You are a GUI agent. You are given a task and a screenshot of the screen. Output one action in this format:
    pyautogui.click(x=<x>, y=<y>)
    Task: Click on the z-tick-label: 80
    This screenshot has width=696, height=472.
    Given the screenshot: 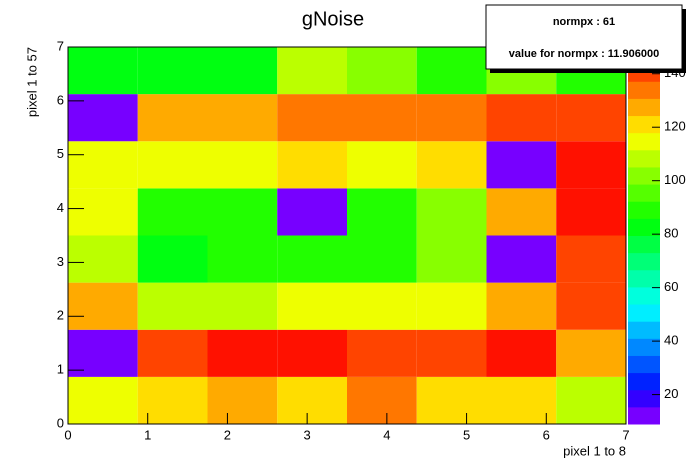 What is the action you would take?
    pyautogui.click(x=671, y=233)
    